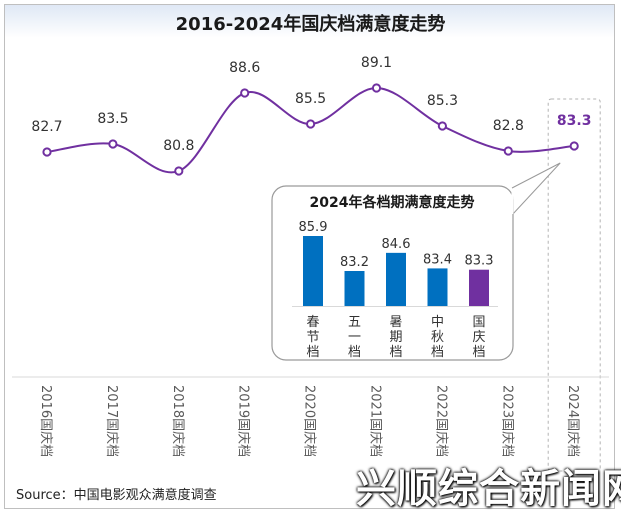 The image size is (621, 515). I want to click on inset-category-char: 节, so click(312, 337).